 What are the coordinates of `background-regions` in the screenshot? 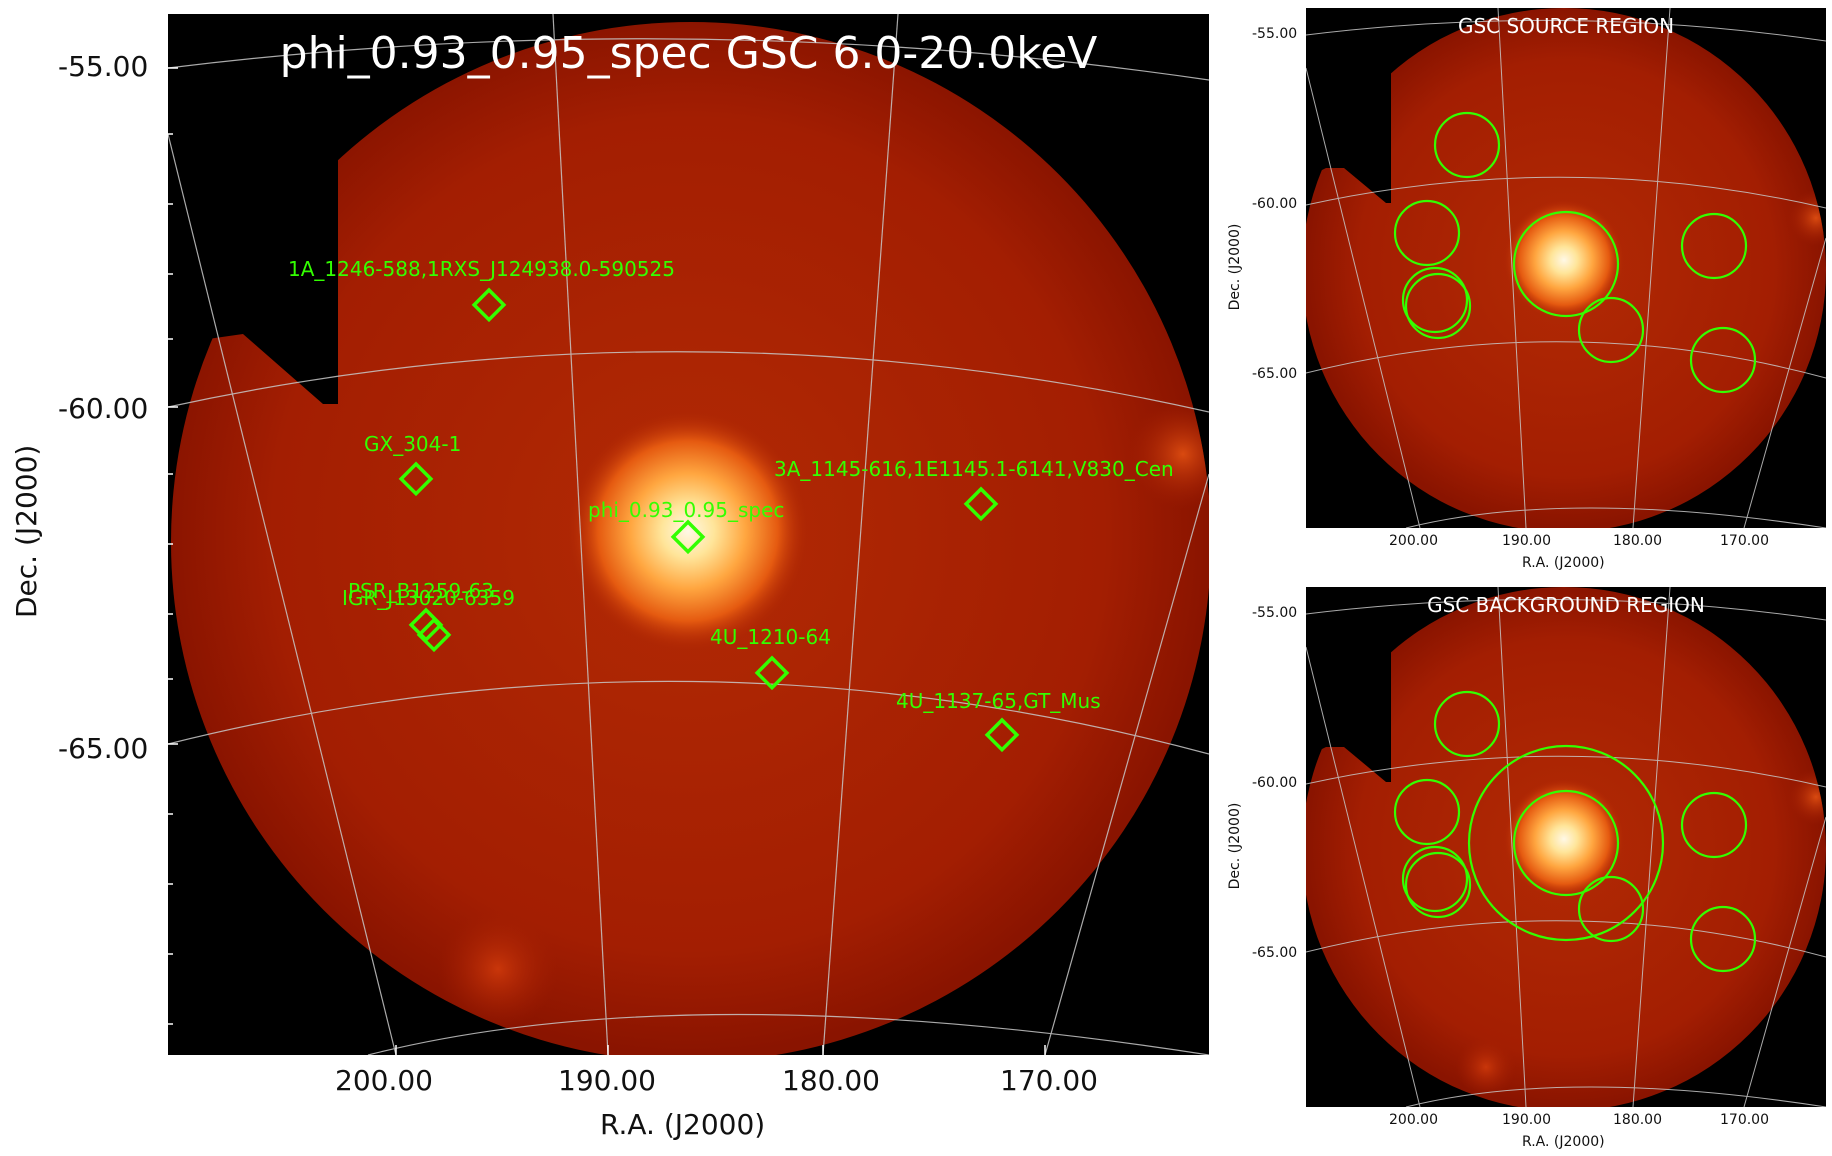 It's located at (1575, 831).